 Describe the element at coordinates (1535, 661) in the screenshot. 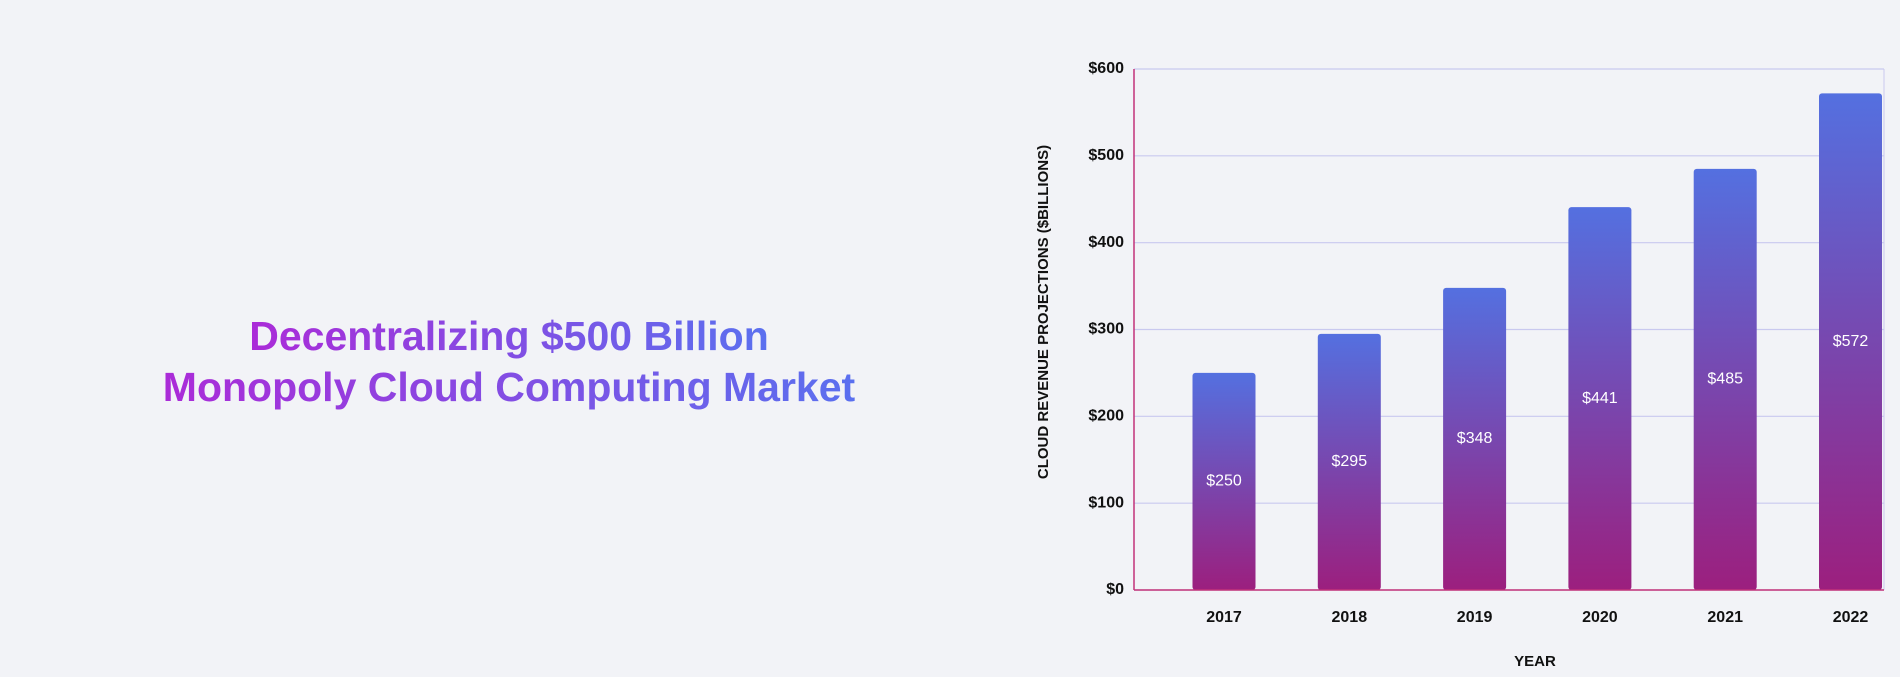

I see `x-axis-title: YEAR` at that location.